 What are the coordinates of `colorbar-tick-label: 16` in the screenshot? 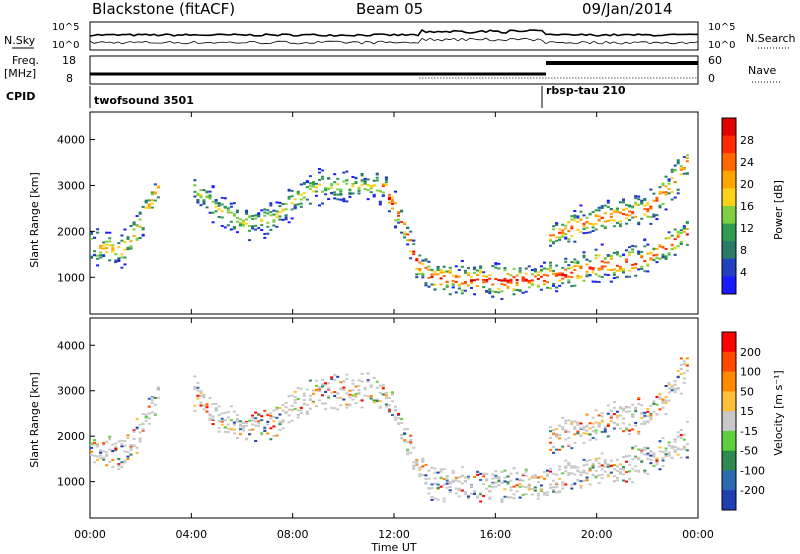 It's located at (747, 206).